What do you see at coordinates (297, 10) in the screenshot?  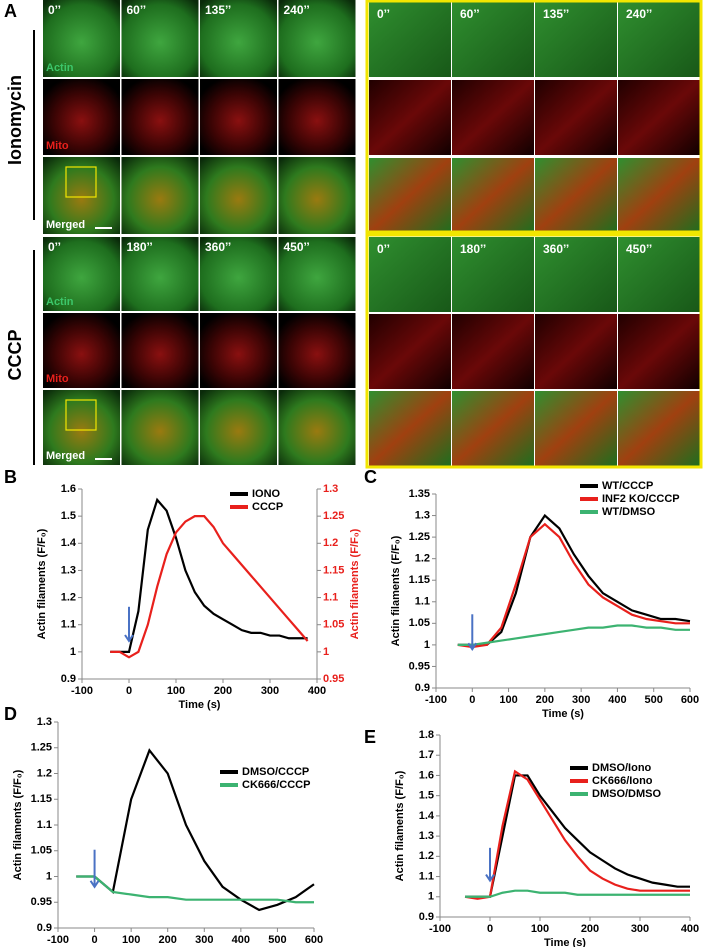 I see `time-label: 240’’` at bounding box center [297, 10].